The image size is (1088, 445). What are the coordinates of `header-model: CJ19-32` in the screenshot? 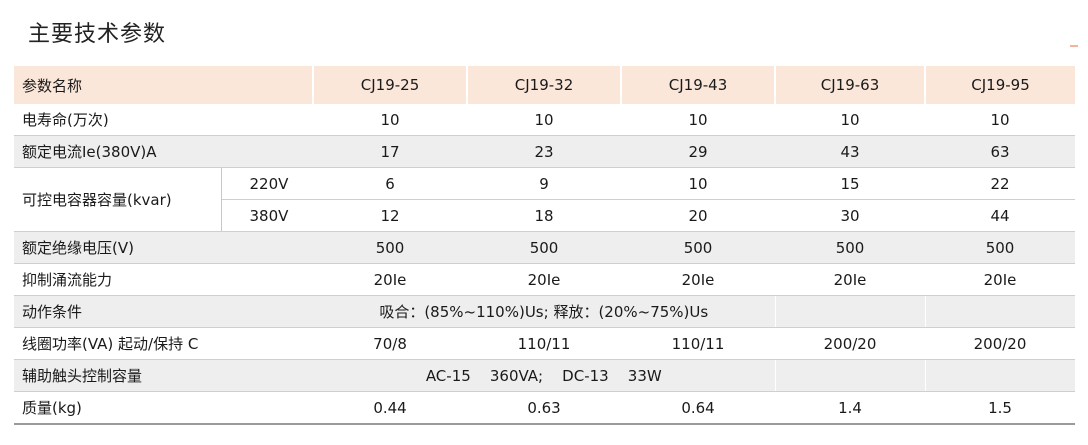 It's located at (544, 85).